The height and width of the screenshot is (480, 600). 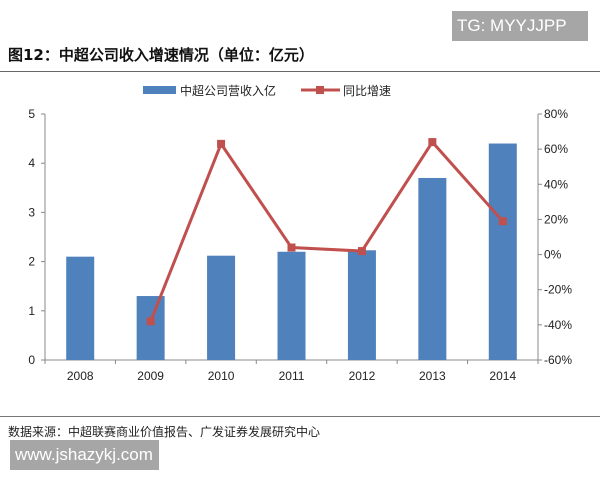 What do you see at coordinates (164, 432) in the screenshot?
I see `source-note: 数据来源：中超联赛商业价值报告、广发证券发展研究中心` at bounding box center [164, 432].